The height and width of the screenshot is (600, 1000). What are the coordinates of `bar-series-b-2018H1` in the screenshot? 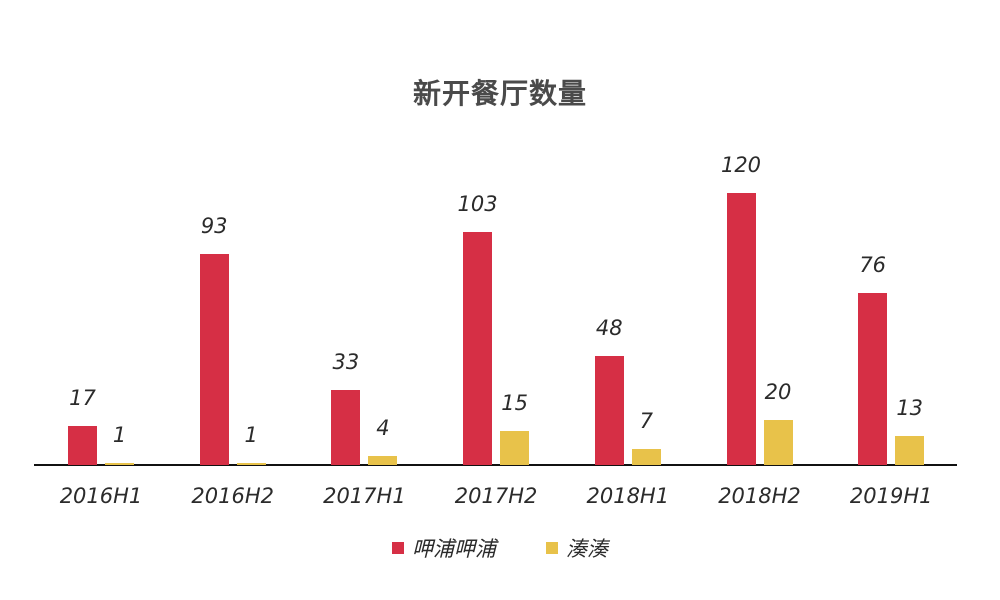 It's located at (646, 457).